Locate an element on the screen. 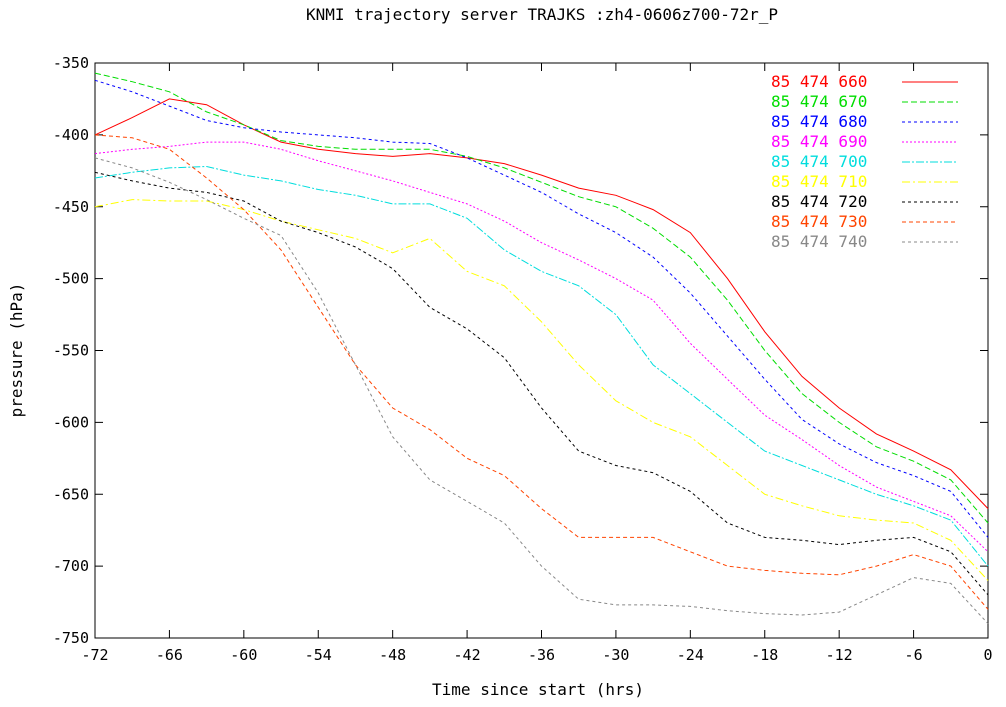 This screenshot has height=707, width=1006. legend-entry-label: 85 474 690 is located at coordinates (819, 141).